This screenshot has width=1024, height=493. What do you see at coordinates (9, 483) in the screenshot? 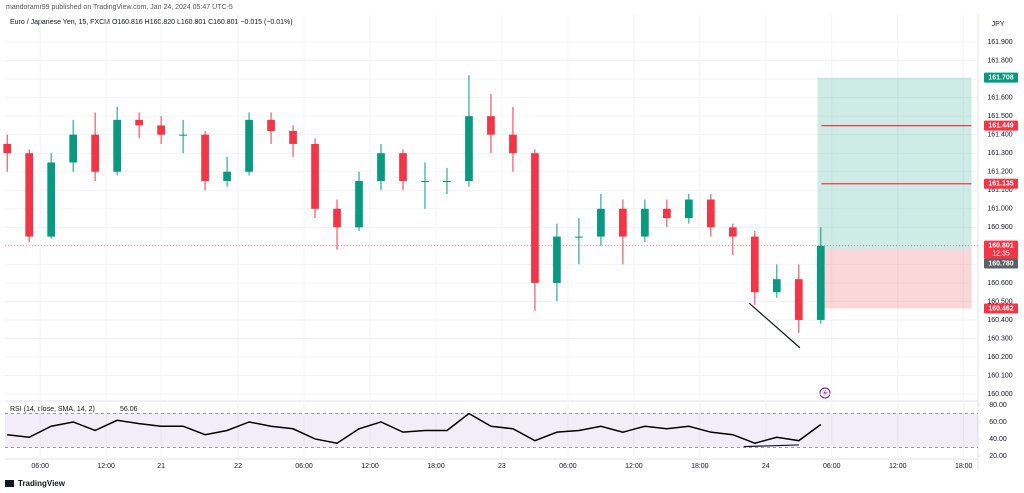
I see `logo` at bounding box center [9, 483].